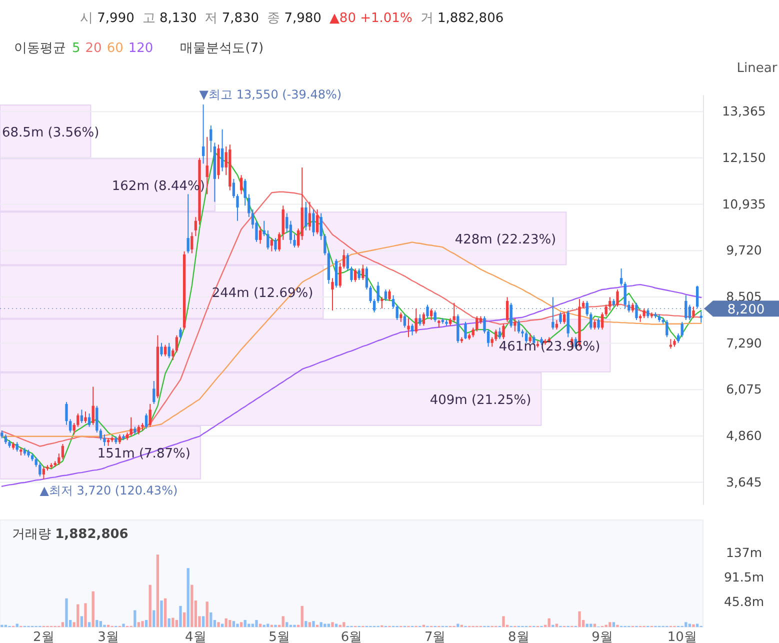  I want to click on y-tick-label: 4,860, so click(744, 435).